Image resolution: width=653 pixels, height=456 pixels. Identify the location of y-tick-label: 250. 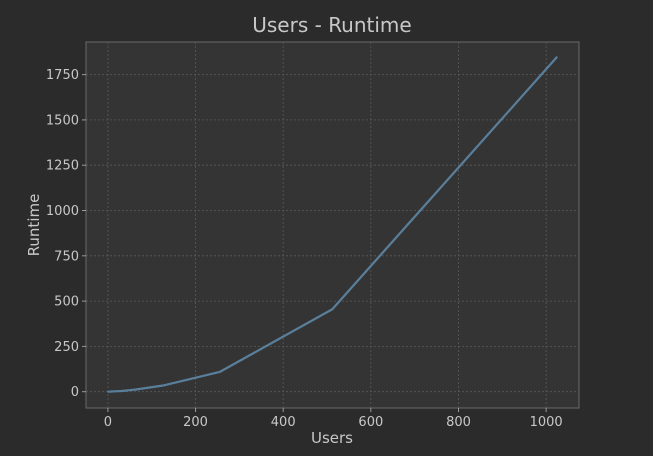
(66, 347).